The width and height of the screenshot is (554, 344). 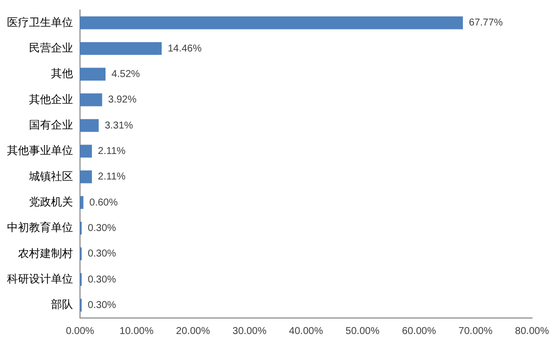 I want to click on y-tick-label: 医疗卫生单位, so click(x=40, y=22).